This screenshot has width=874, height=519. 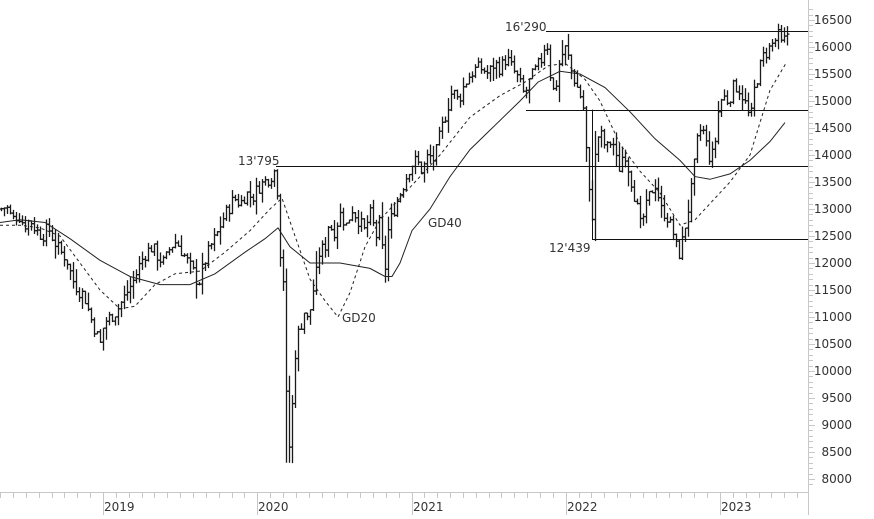 What do you see at coordinates (833, 182) in the screenshot?
I see `y-tick-label: 13500` at bounding box center [833, 182].